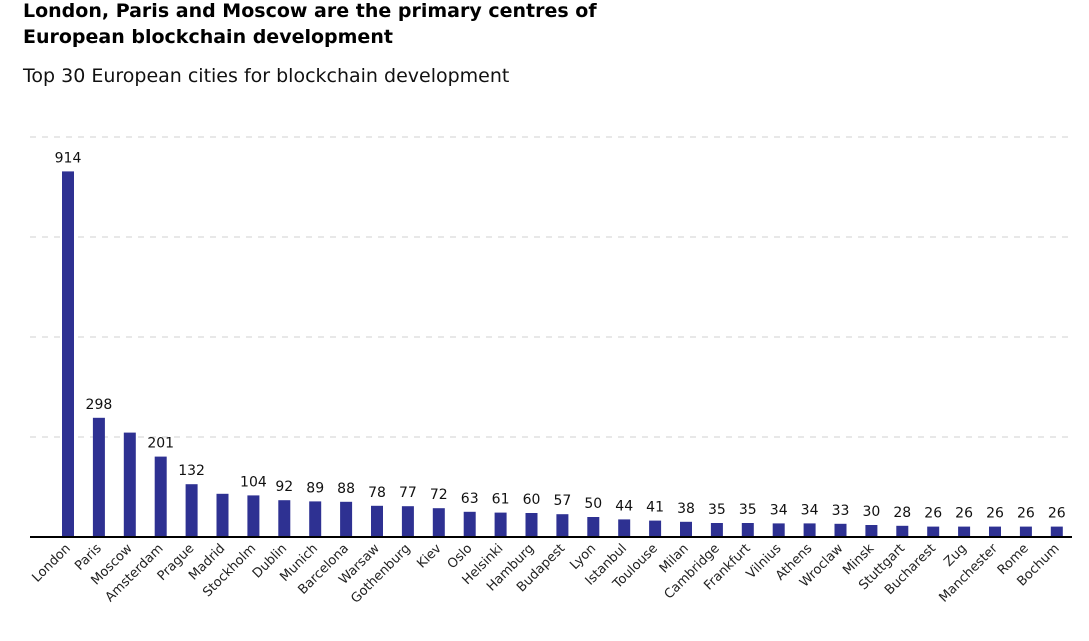 The image size is (1089, 641). Describe the element at coordinates (99, 405) in the screenshot. I see `data-label: 298` at that location.